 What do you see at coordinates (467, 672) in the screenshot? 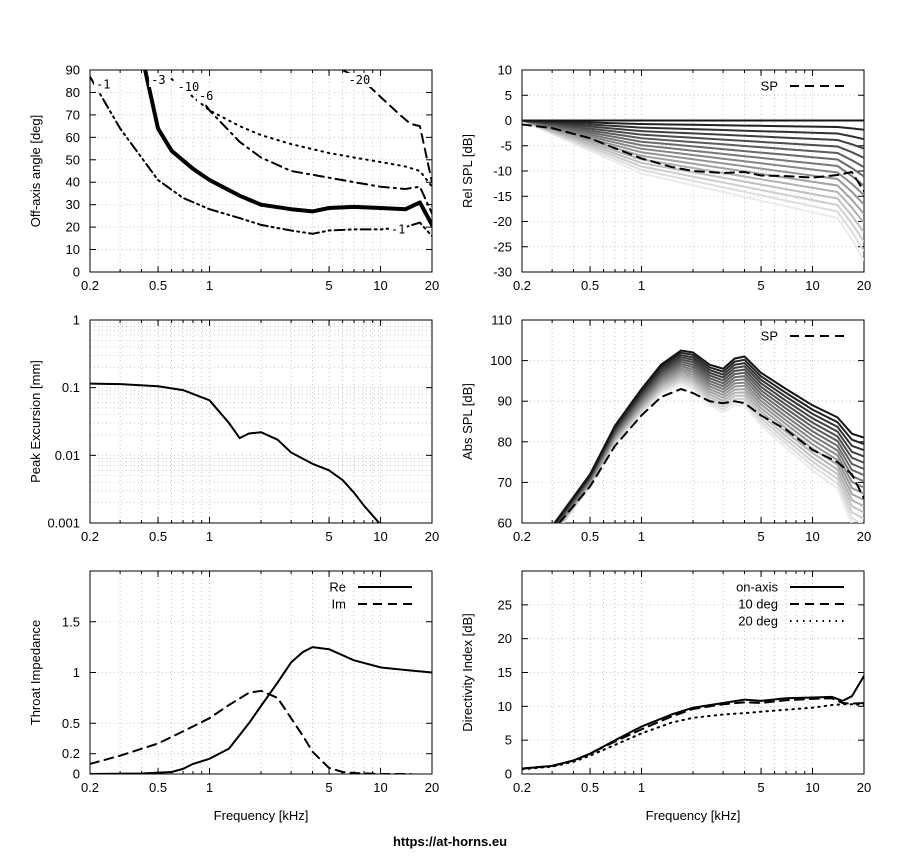
I see `y-axis-label: Directivity Index [dB]` at bounding box center [467, 672].